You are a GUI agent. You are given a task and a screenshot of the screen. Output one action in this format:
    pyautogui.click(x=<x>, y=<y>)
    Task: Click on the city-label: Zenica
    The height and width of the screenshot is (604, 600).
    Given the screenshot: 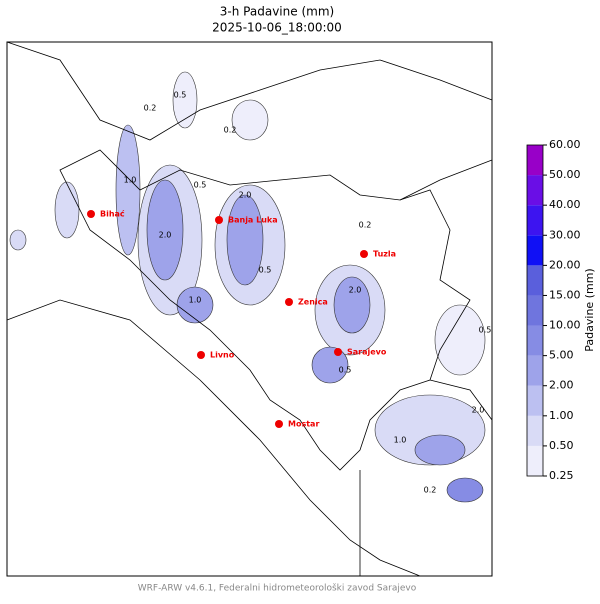 What is the action you would take?
    pyautogui.click(x=313, y=302)
    